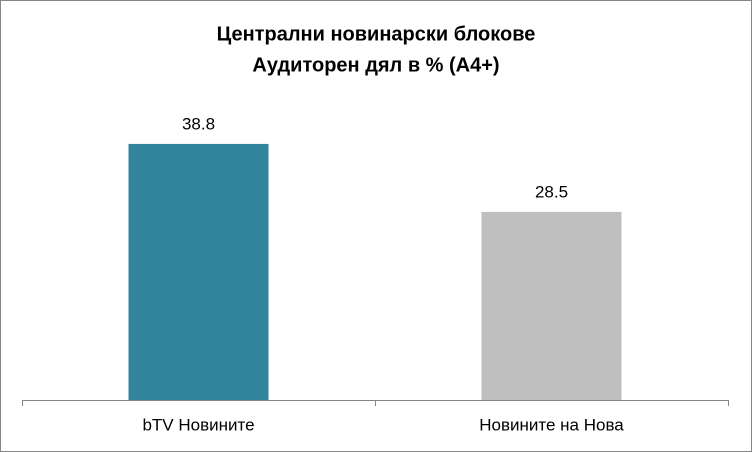 Image resolution: width=752 pixels, height=452 pixels. I want to click on x-tick-label: Новините на Нова, so click(551, 424).